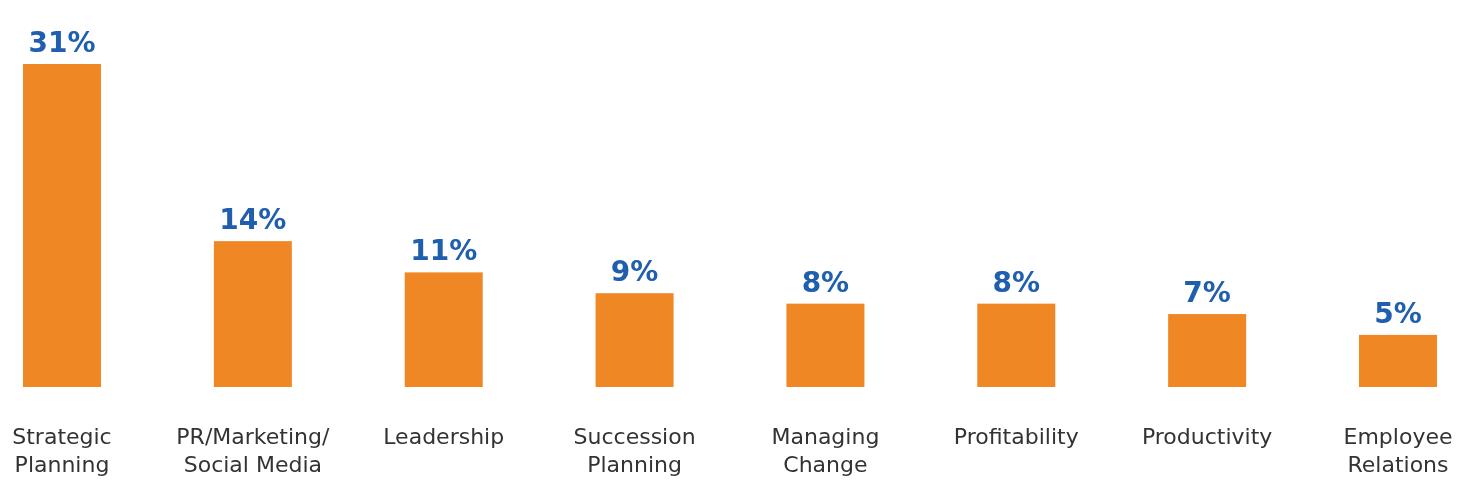  What do you see at coordinates (253, 220) in the screenshot?
I see `data-label: 14%` at bounding box center [253, 220].